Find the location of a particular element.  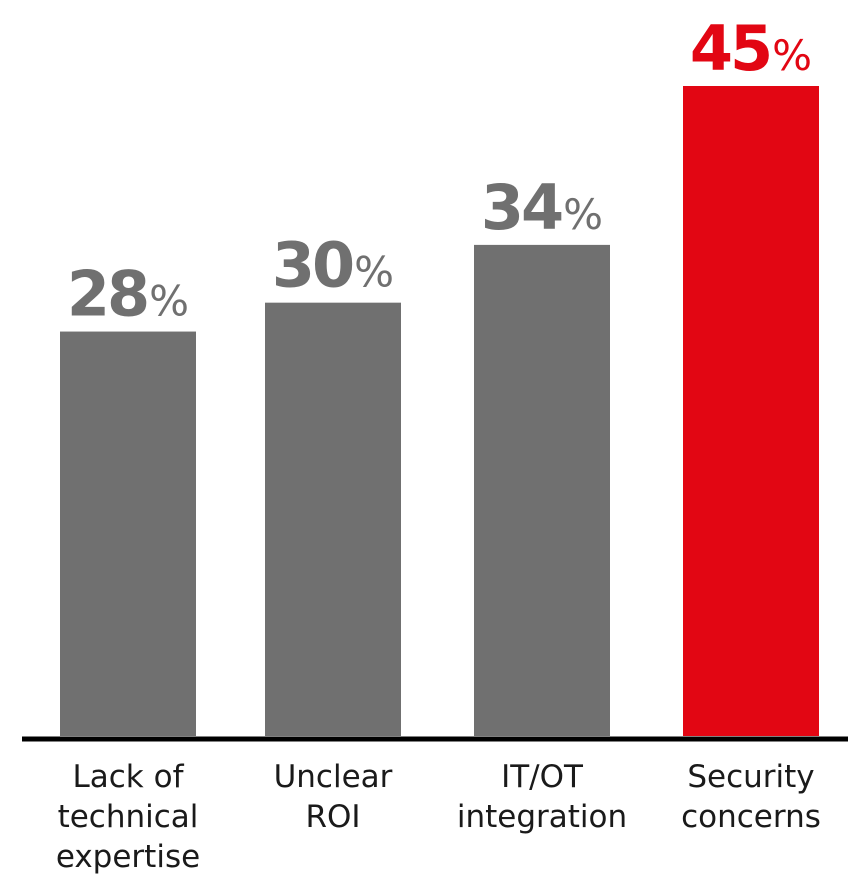

bar-value-number: 45 is located at coordinates (730, 48).